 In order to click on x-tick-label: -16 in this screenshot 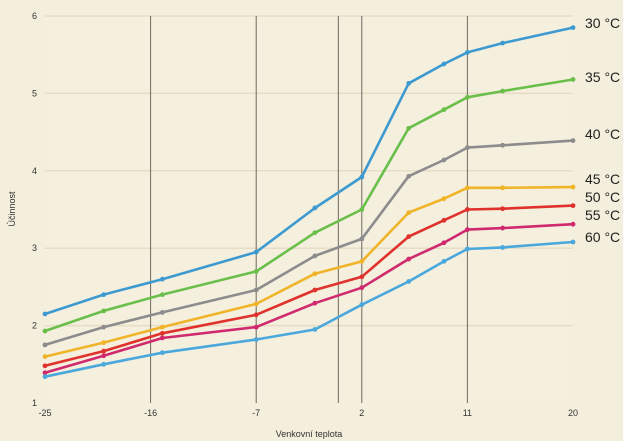, I will do `click(150, 413)`.